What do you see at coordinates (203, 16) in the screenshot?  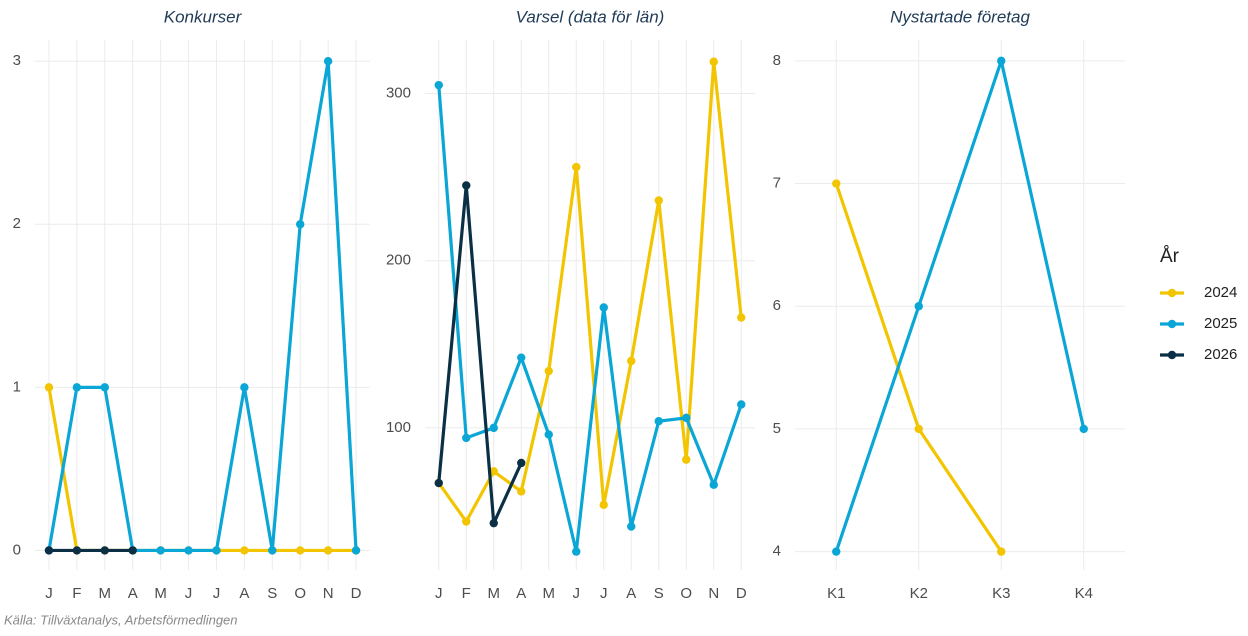 I see `panel-title: Konkurser` at bounding box center [203, 16].